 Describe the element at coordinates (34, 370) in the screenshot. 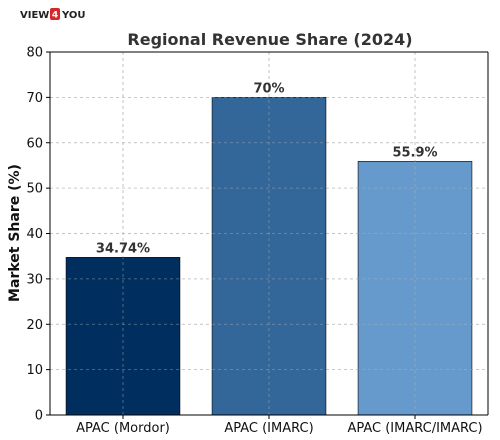

I see `y-tick-label: 10` at that location.